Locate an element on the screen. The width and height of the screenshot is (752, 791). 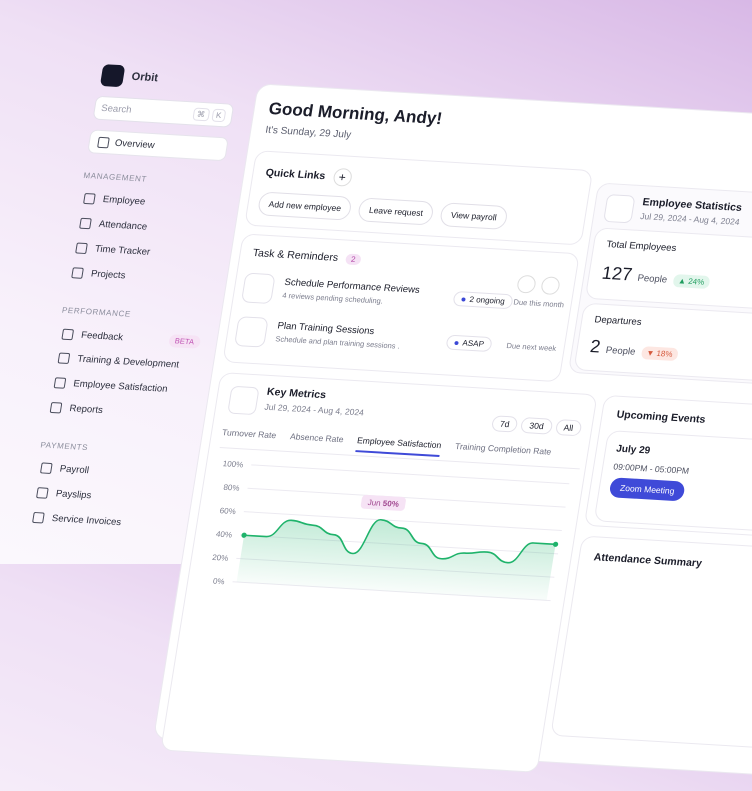
grid-line is located at coordinates (410, 474).